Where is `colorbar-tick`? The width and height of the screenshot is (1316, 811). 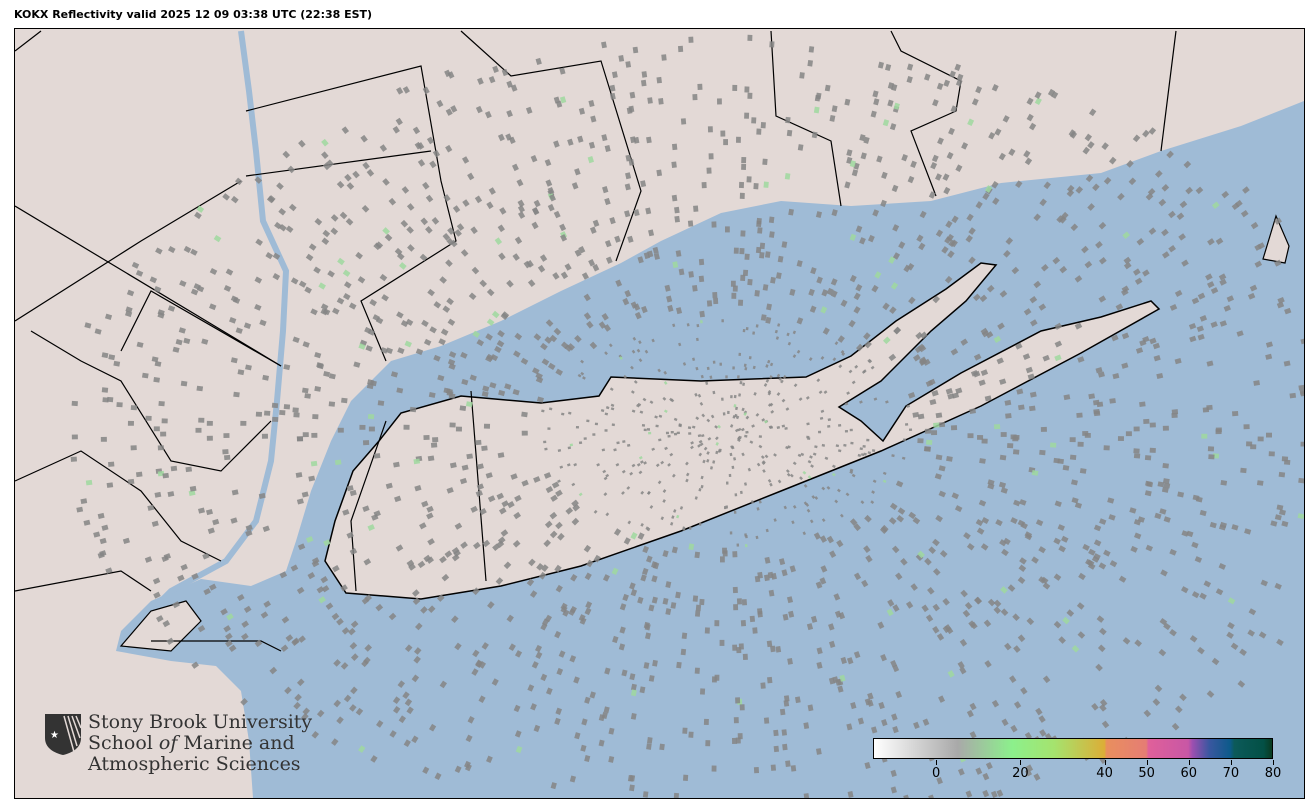 colorbar-tick is located at coordinates (1189, 762).